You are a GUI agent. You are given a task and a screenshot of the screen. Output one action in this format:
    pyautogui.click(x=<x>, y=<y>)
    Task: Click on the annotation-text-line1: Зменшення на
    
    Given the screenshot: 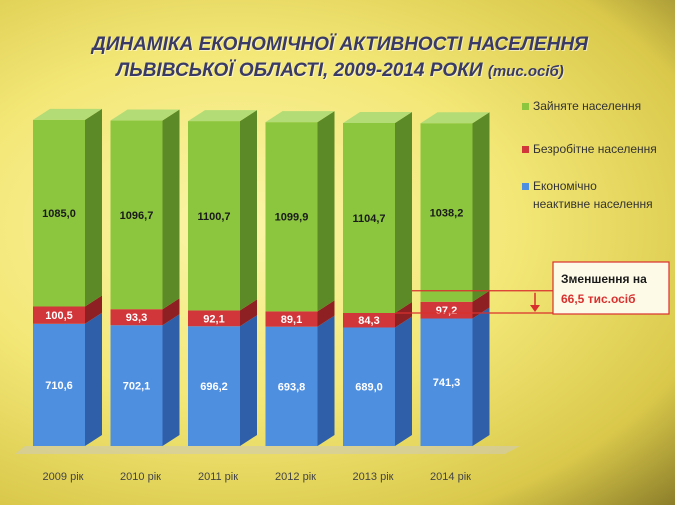 What is the action you would take?
    pyautogui.click(x=604, y=279)
    